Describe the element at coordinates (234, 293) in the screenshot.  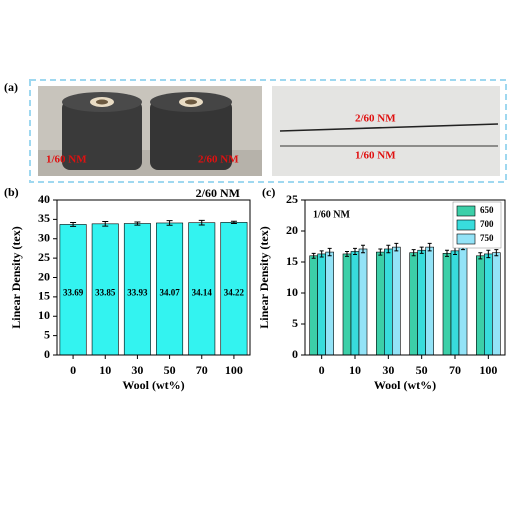
I see `value-label: 34.22` at that location.